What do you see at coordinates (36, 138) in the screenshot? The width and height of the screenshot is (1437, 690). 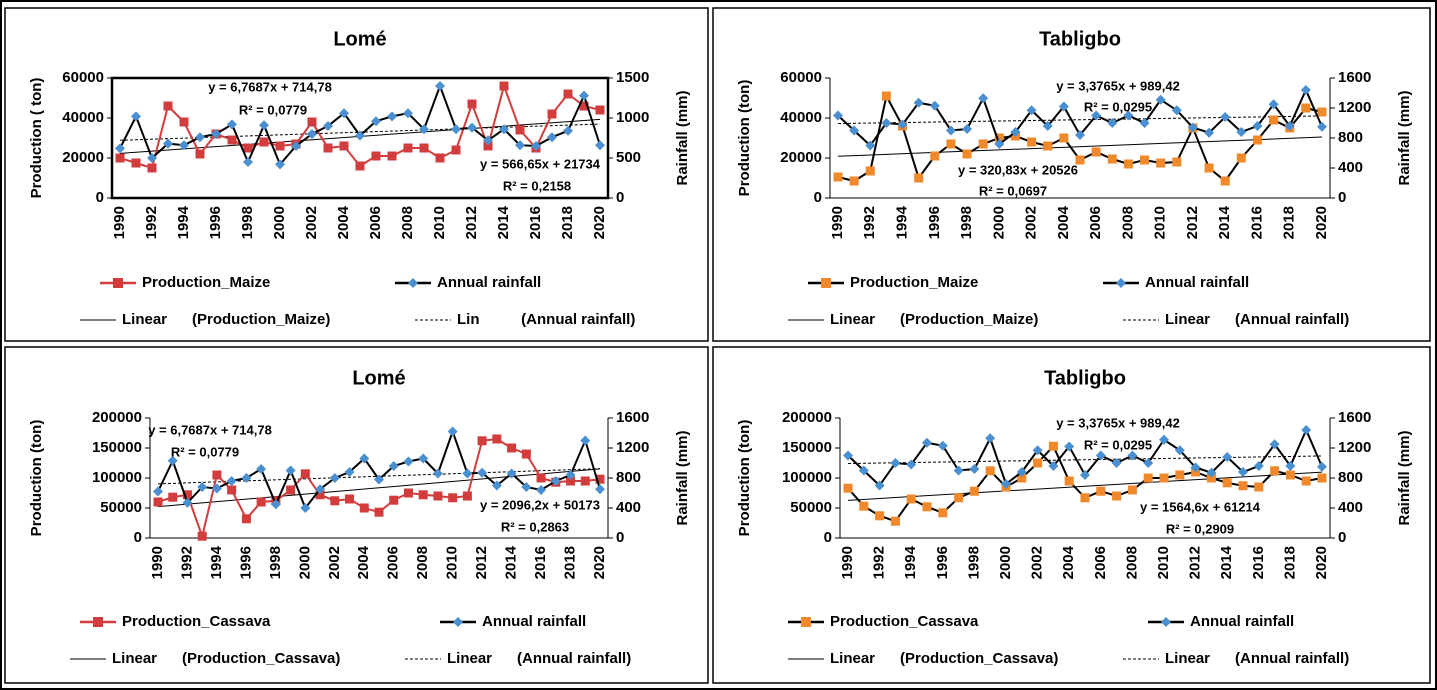 I see `y-axis-label: Production ( ton)` at bounding box center [36, 138].